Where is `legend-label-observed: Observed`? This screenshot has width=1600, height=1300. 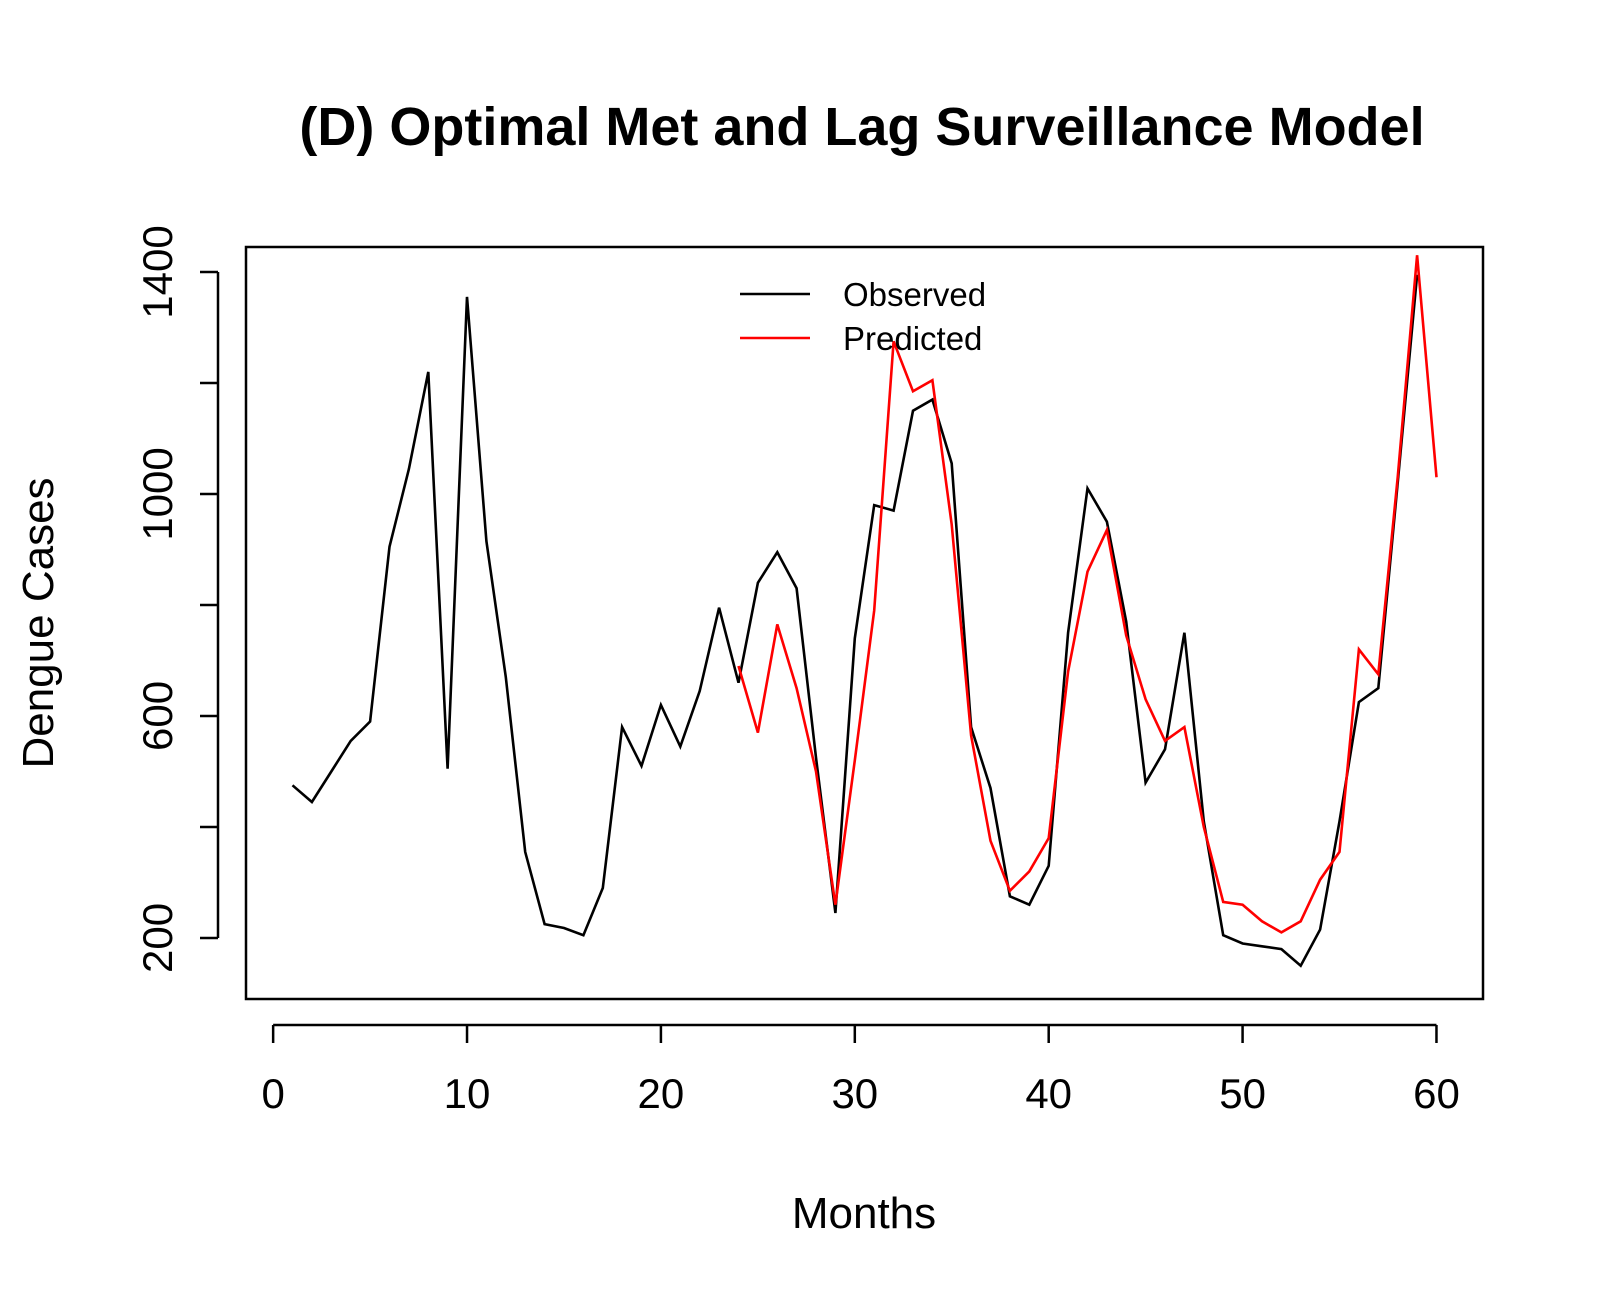 legend-label-observed: Observed is located at coordinates (914, 294).